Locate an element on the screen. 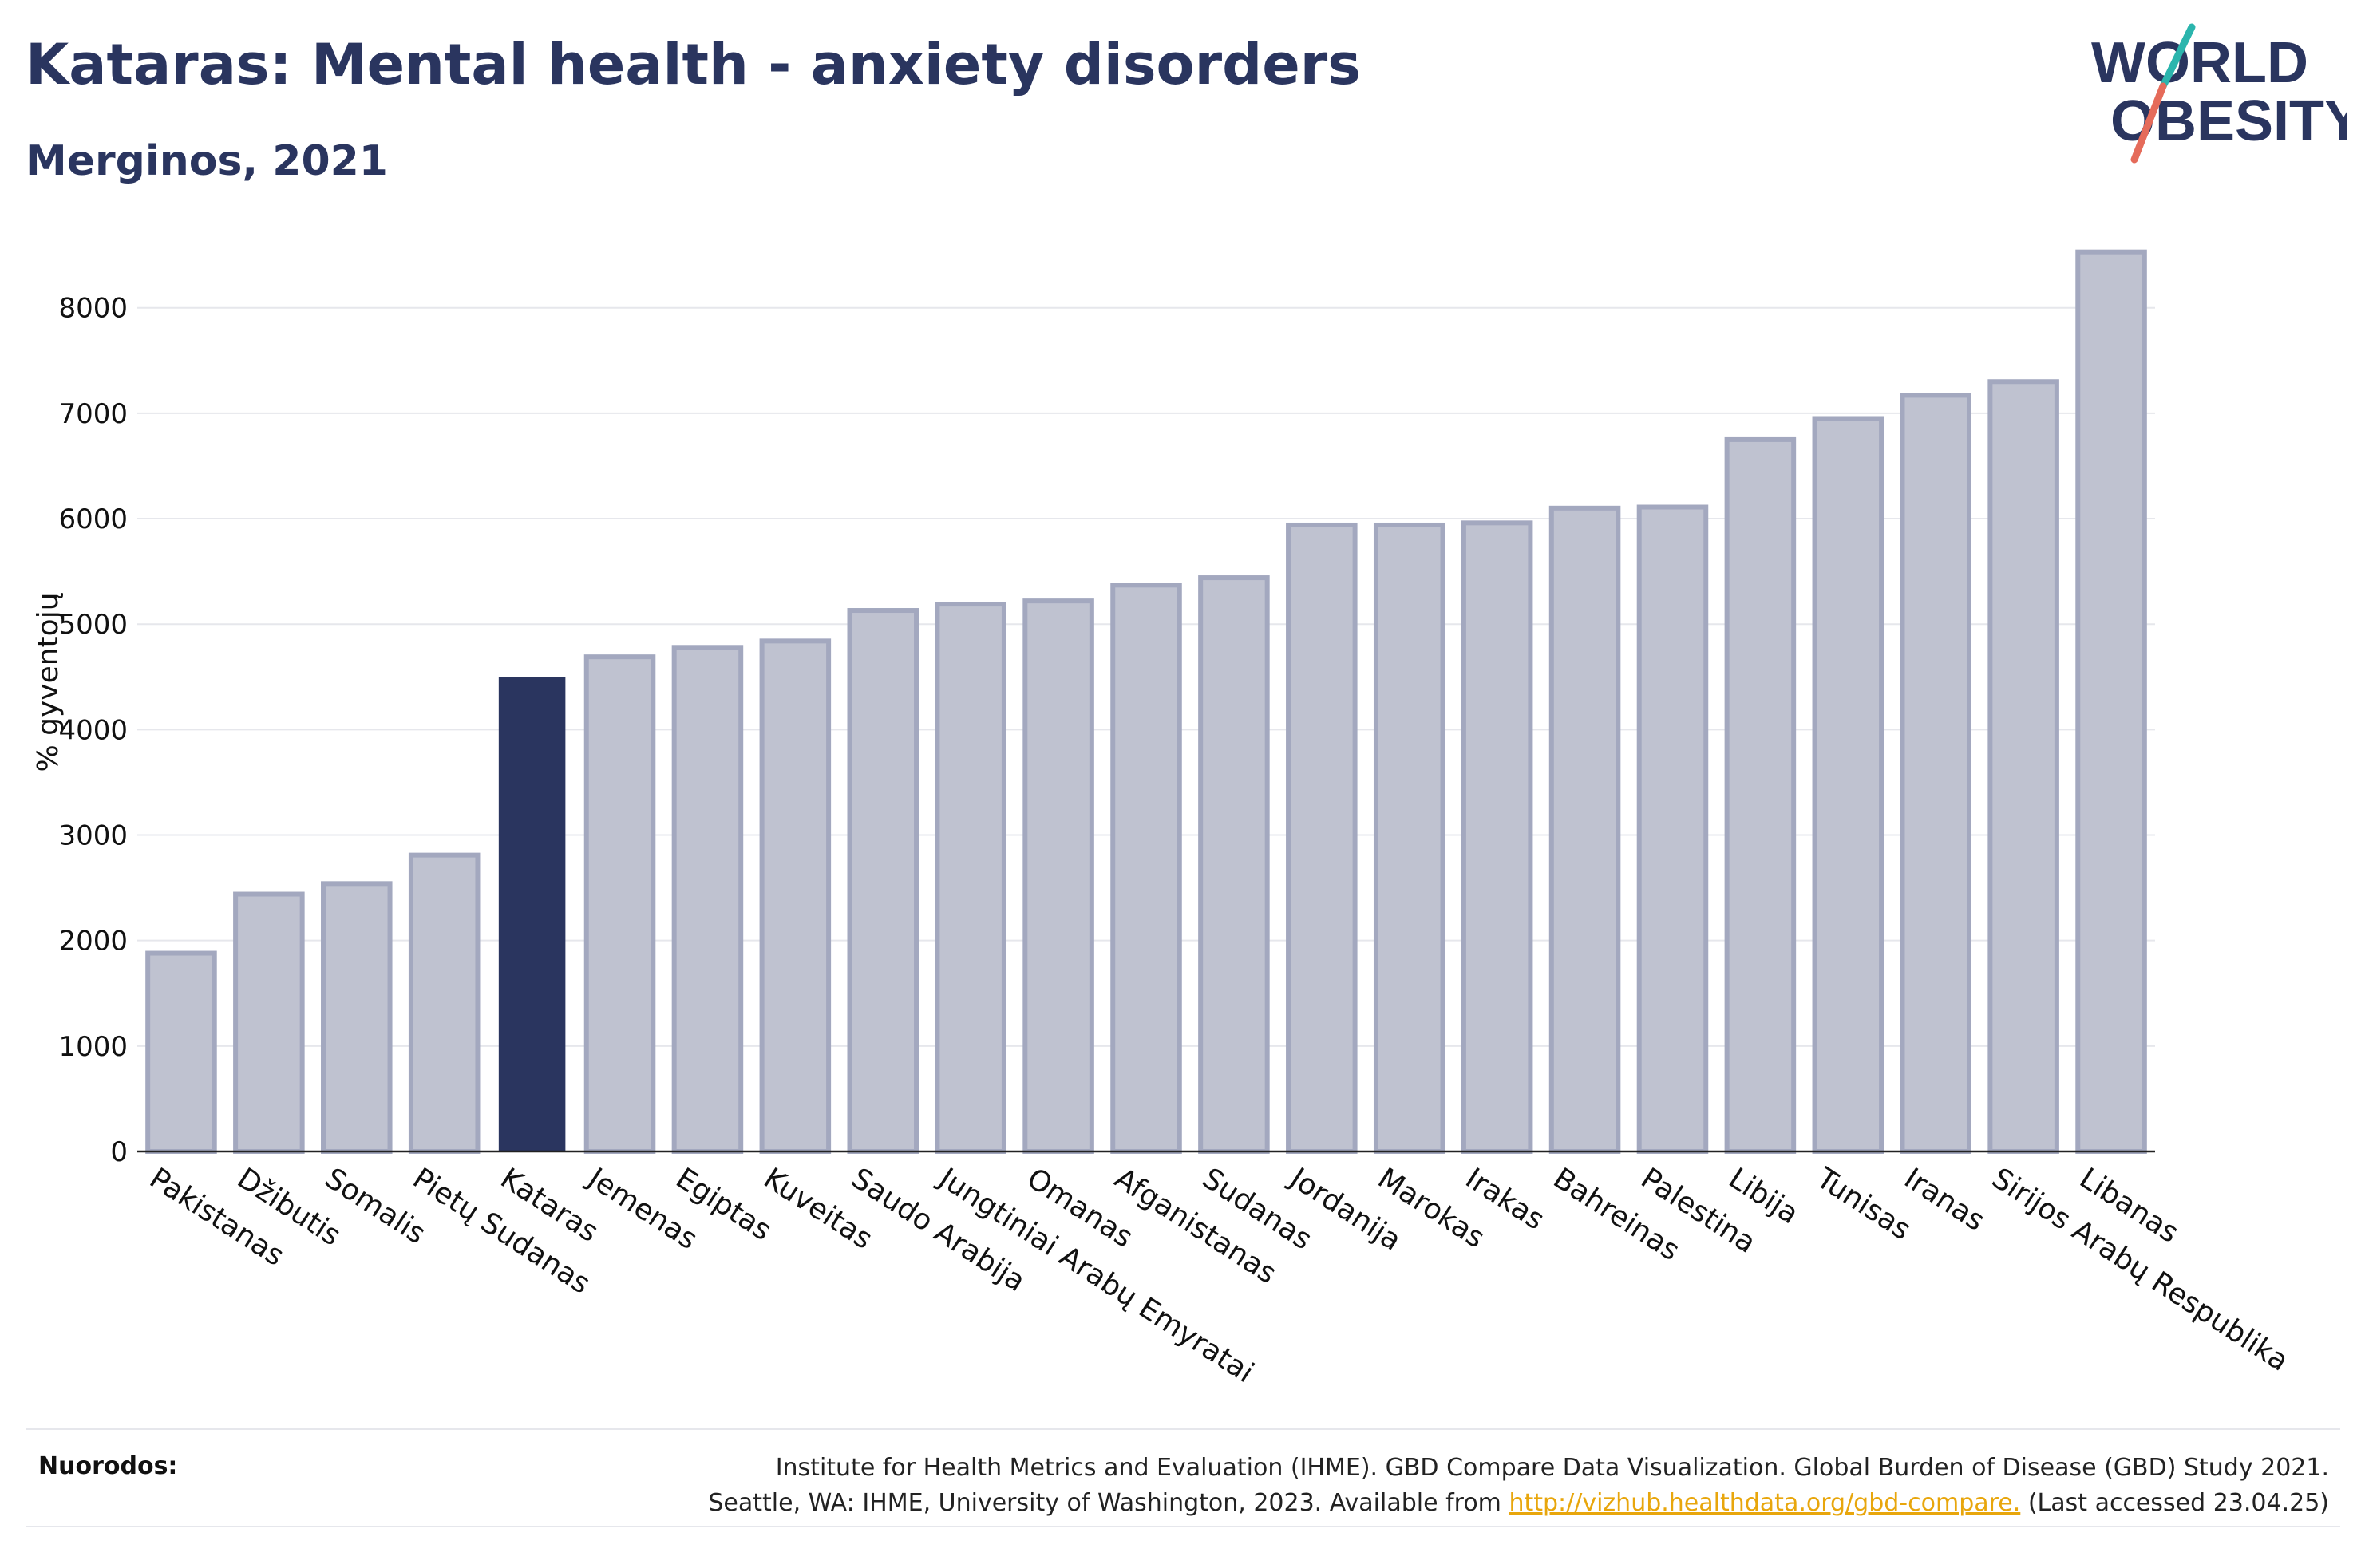 Image resolution: width=2361 pixels, height=1568 pixels. y-tick-label: 0 is located at coordinates (119, 1152).